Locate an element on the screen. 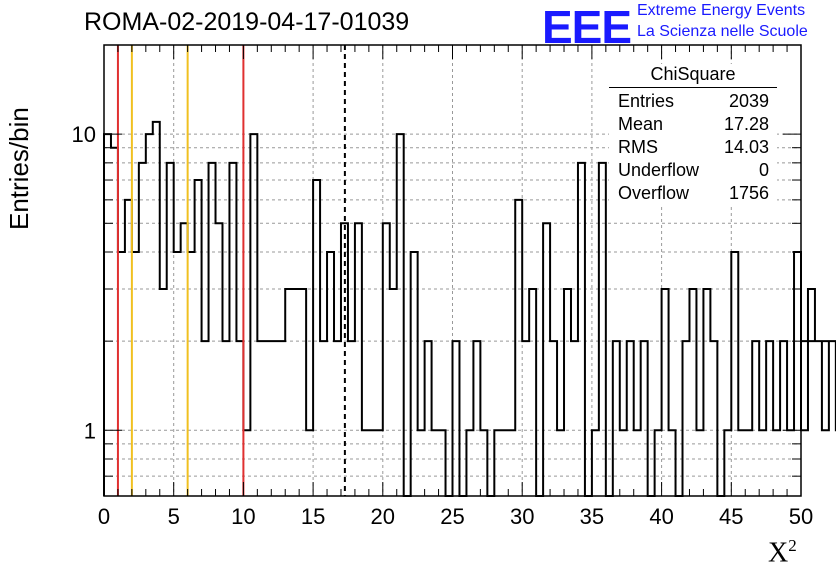  stats-label: Mean is located at coordinates (641, 124).